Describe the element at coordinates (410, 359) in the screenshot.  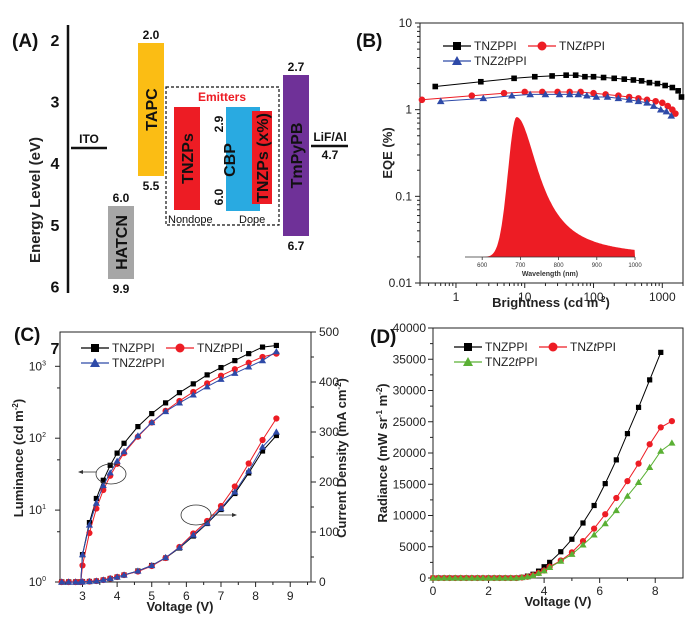
I see `d-ytick-label-35000: 35000` at that location.